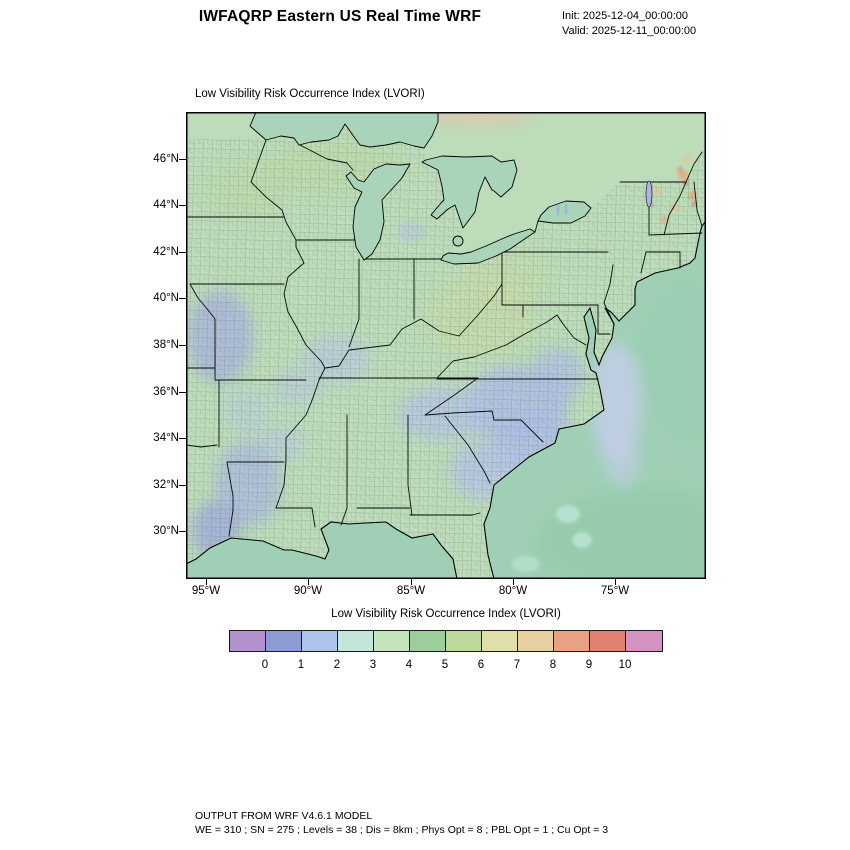  I want to click on colorbar-cells, so click(446, 641).